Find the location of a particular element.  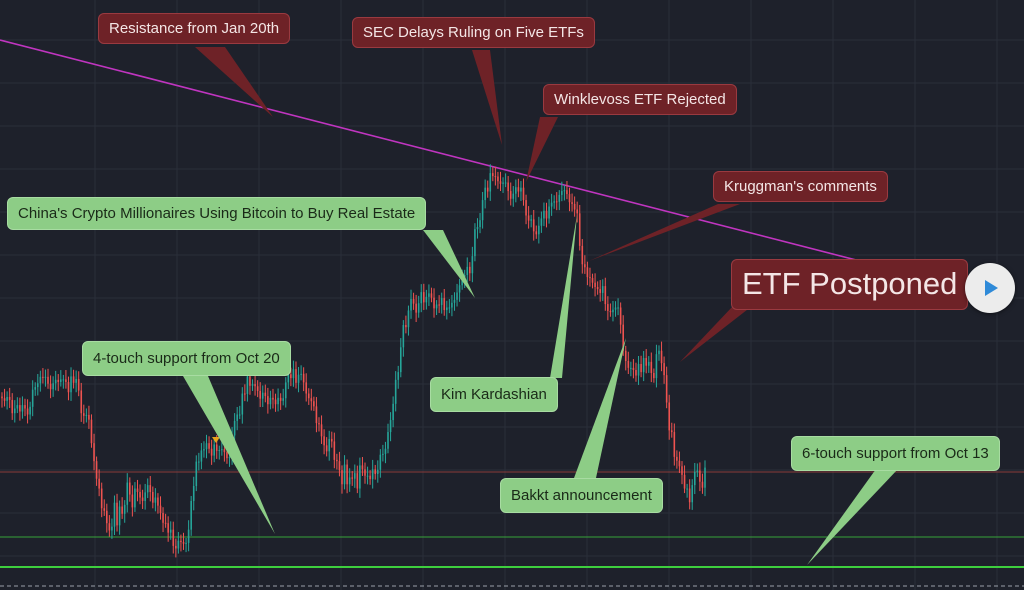

callout-kruggman: Kruggman's comments is located at coordinates (800, 186).